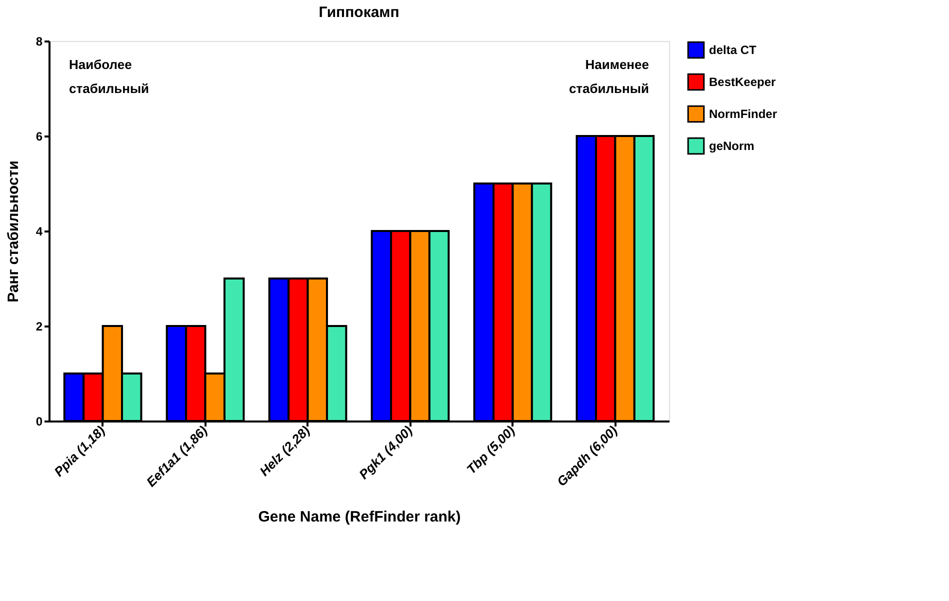  Describe the element at coordinates (109, 76) in the screenshot. I see `annotation: Наиболее стабильный` at that location.